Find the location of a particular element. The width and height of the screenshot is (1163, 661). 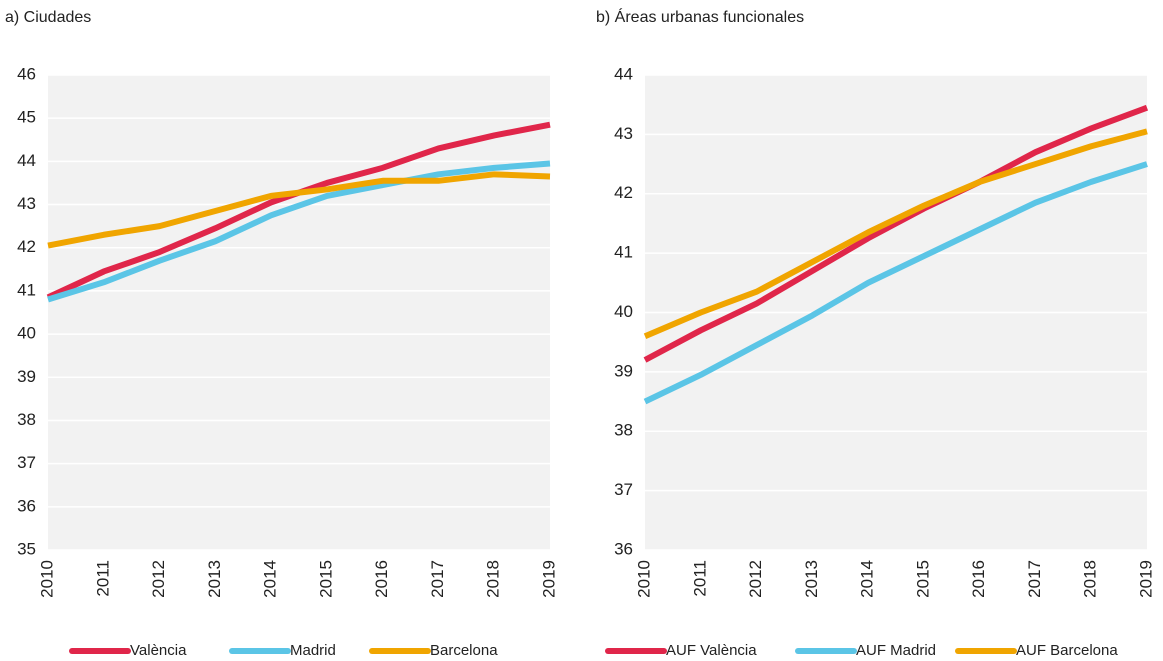

y-tick-label: 35 is located at coordinates (26, 548).